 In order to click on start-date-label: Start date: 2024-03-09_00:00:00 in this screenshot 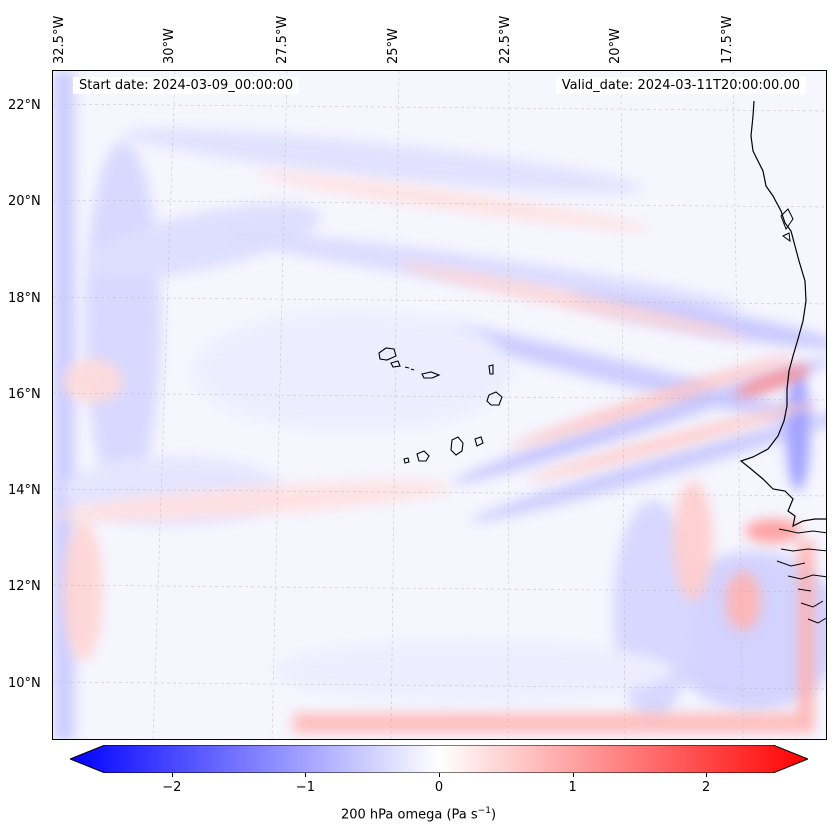, I will do `click(186, 85)`.